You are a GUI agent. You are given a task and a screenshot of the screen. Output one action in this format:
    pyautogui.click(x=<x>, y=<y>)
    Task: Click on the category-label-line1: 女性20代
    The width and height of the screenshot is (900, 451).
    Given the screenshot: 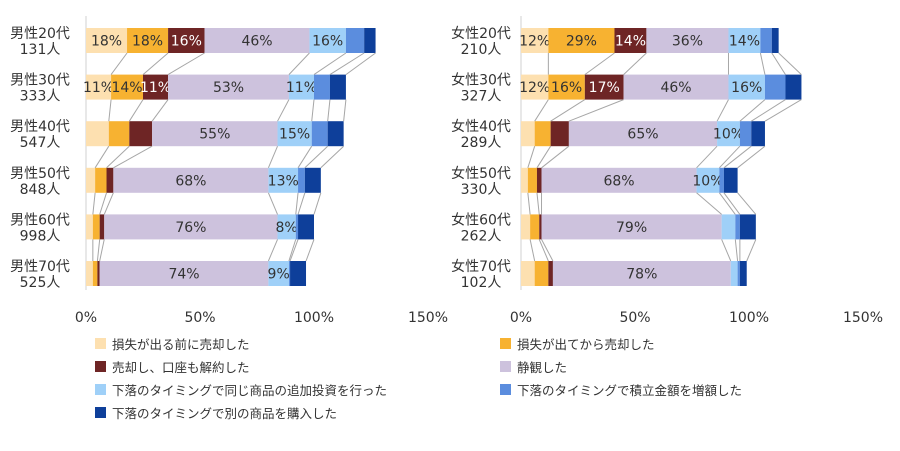 What is the action you would take?
    pyautogui.click(x=481, y=33)
    